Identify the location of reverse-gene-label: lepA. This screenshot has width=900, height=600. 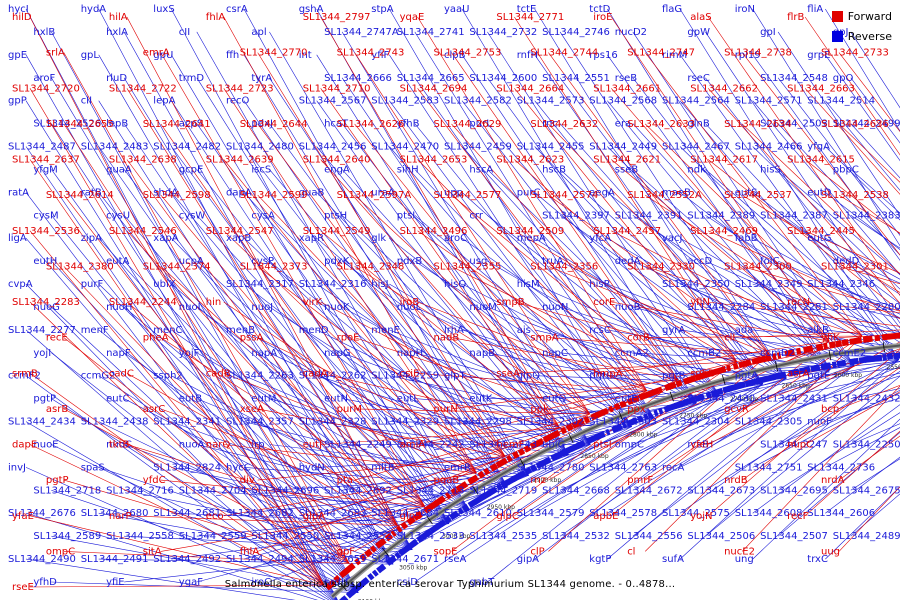
(164, 101).